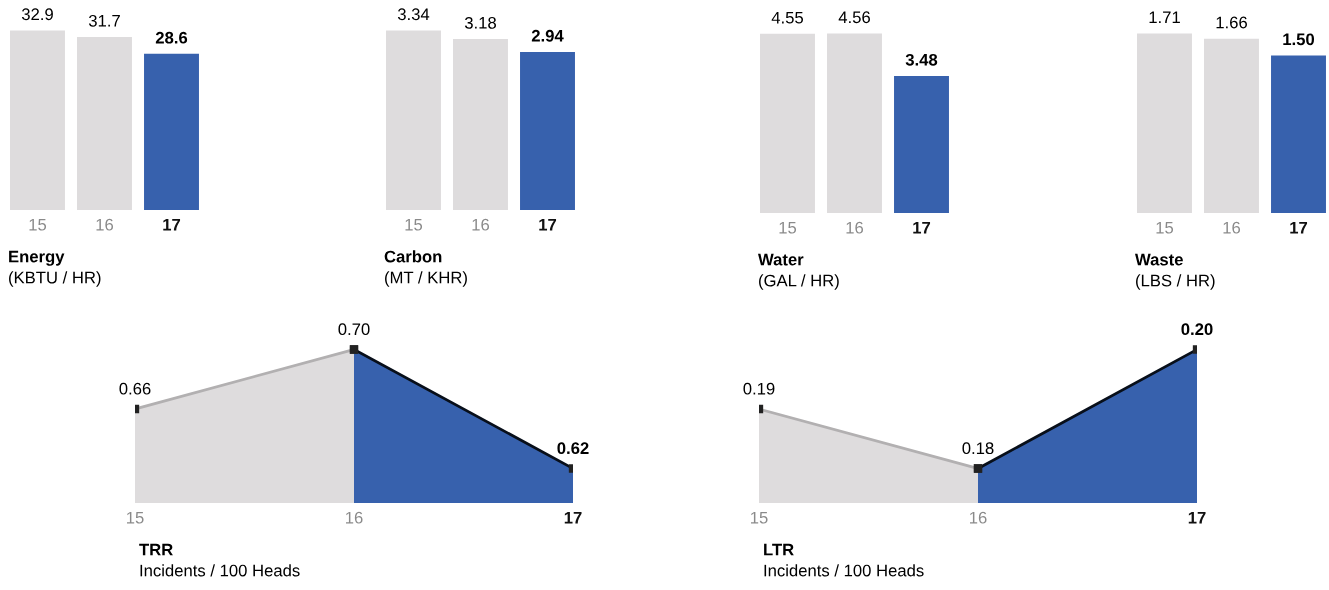 Image resolution: width=1329 pixels, height=590 pixels. Describe the element at coordinates (978, 448) in the screenshot. I see `data-label: 0.18` at that location.